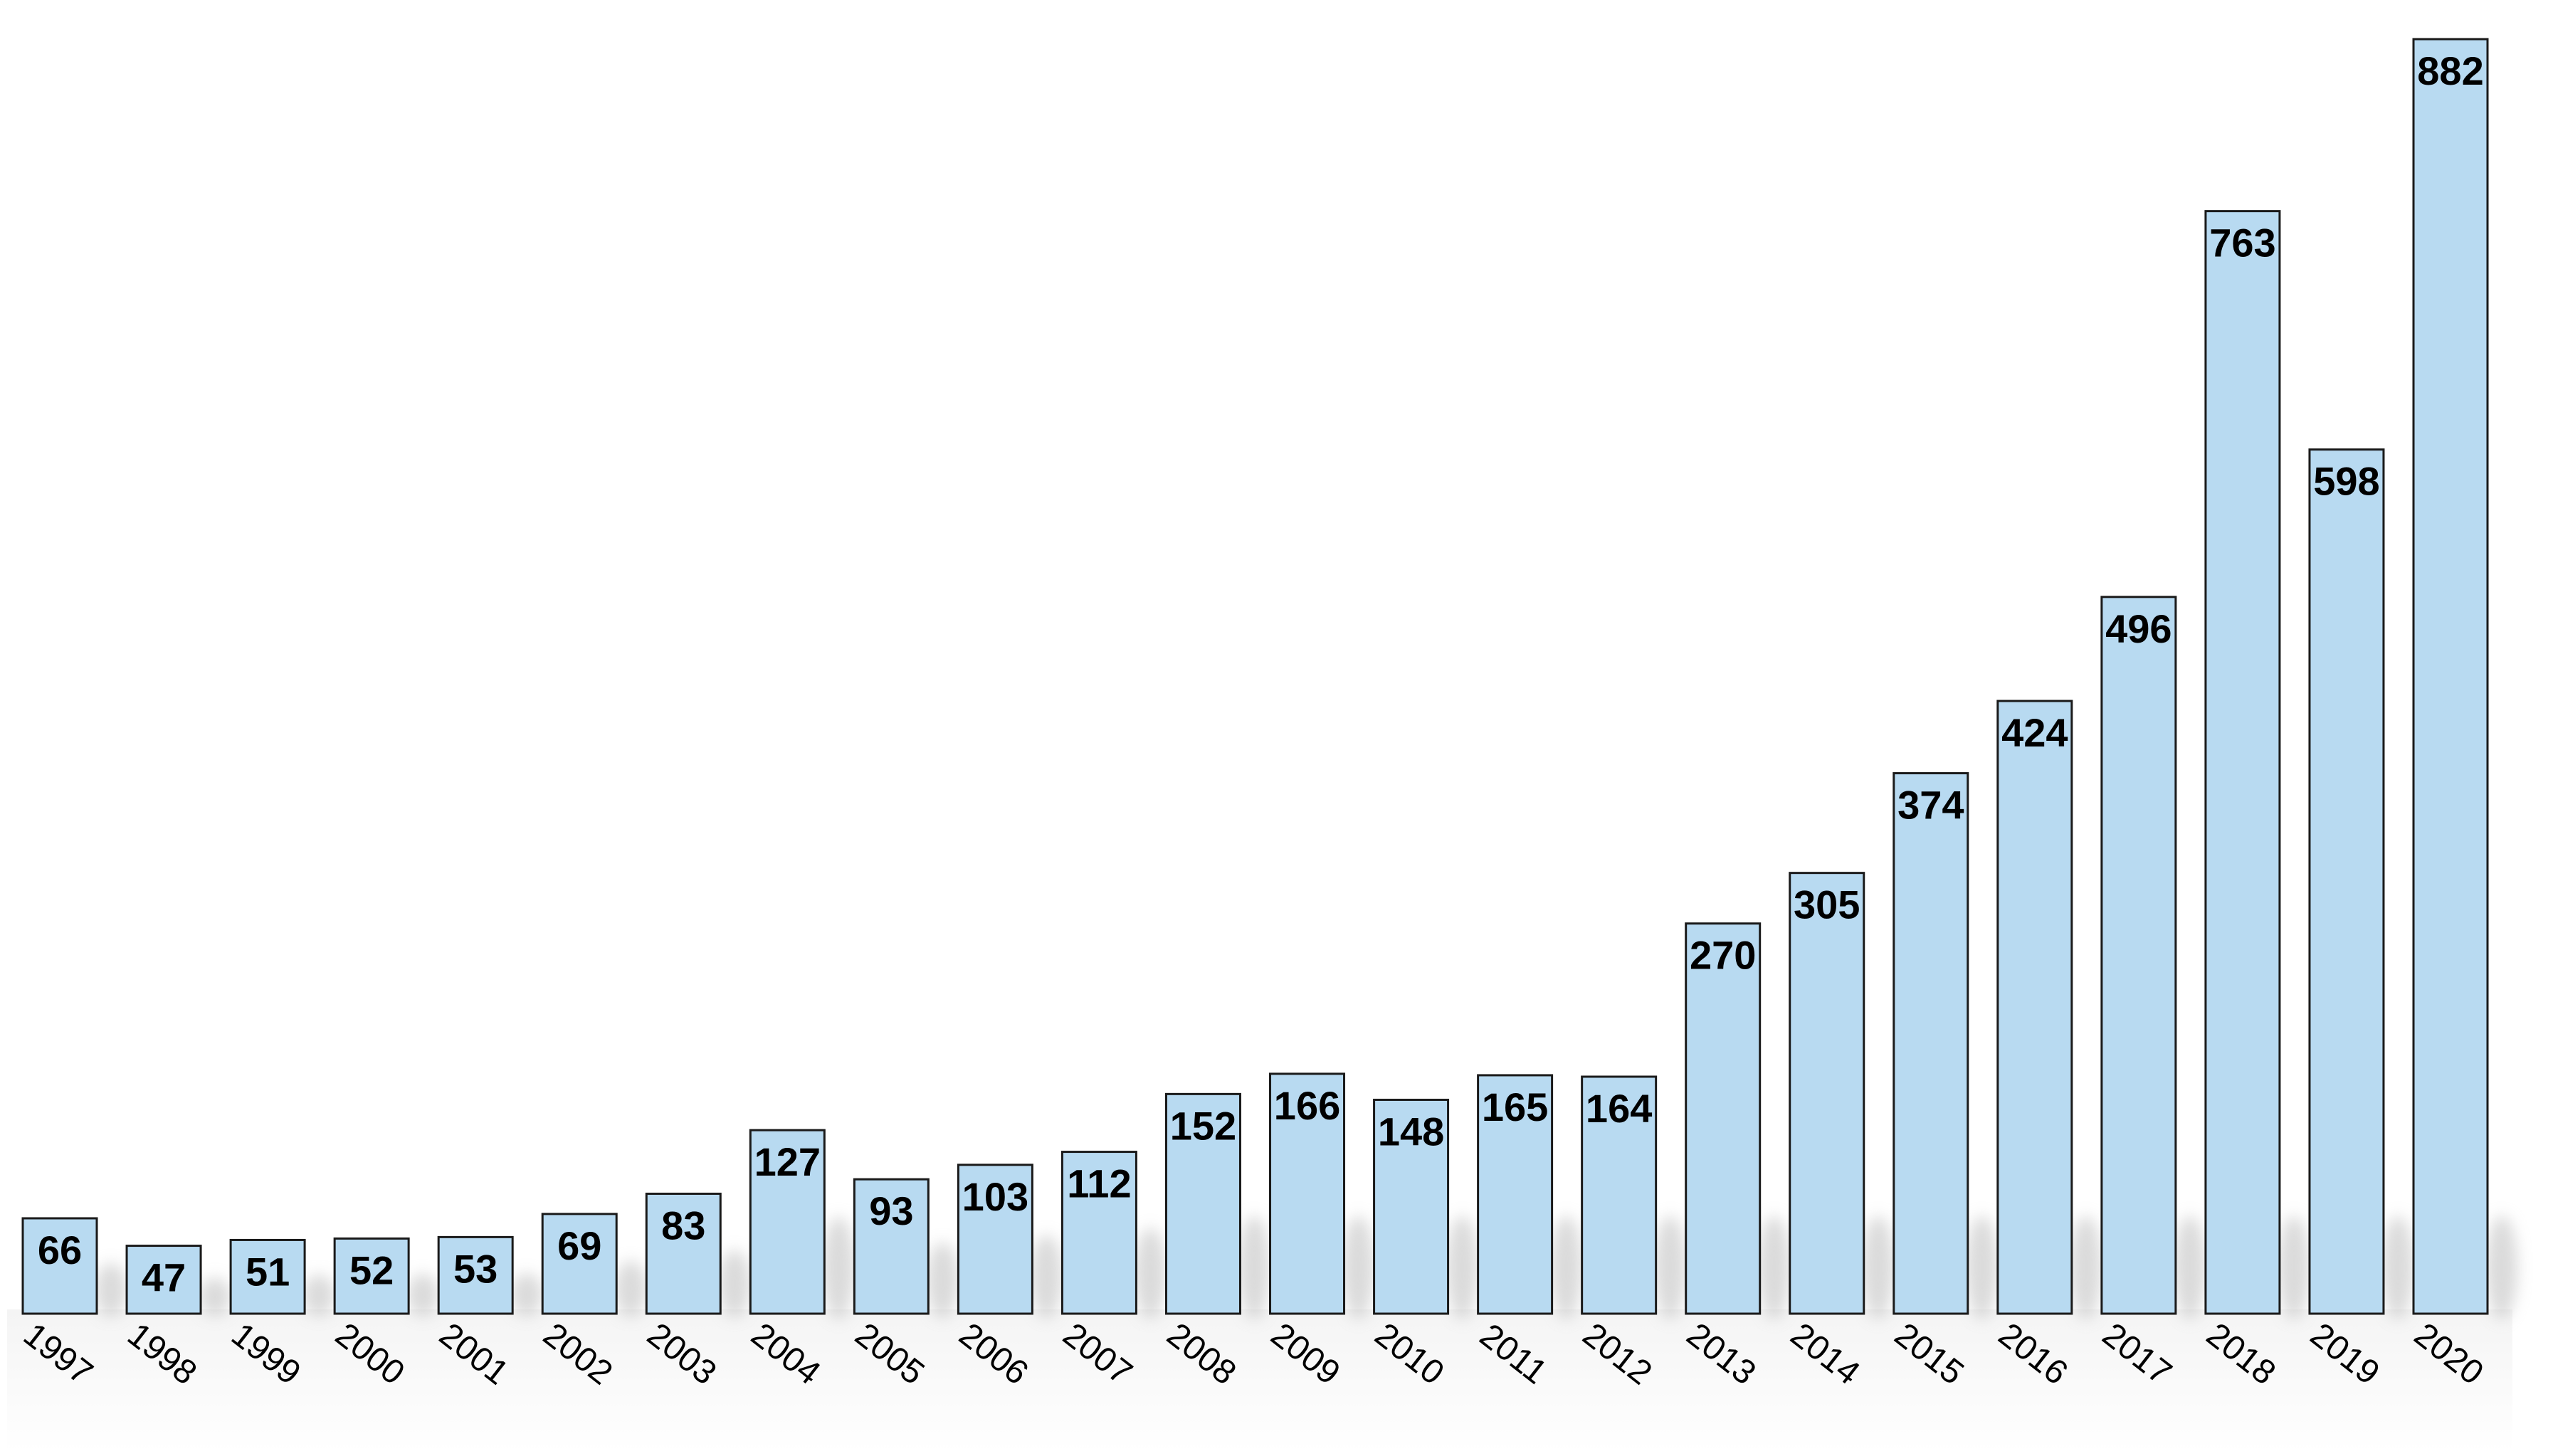  Describe the element at coordinates (1307, 1105) in the screenshot. I see `bar-value-label: 166` at that location.